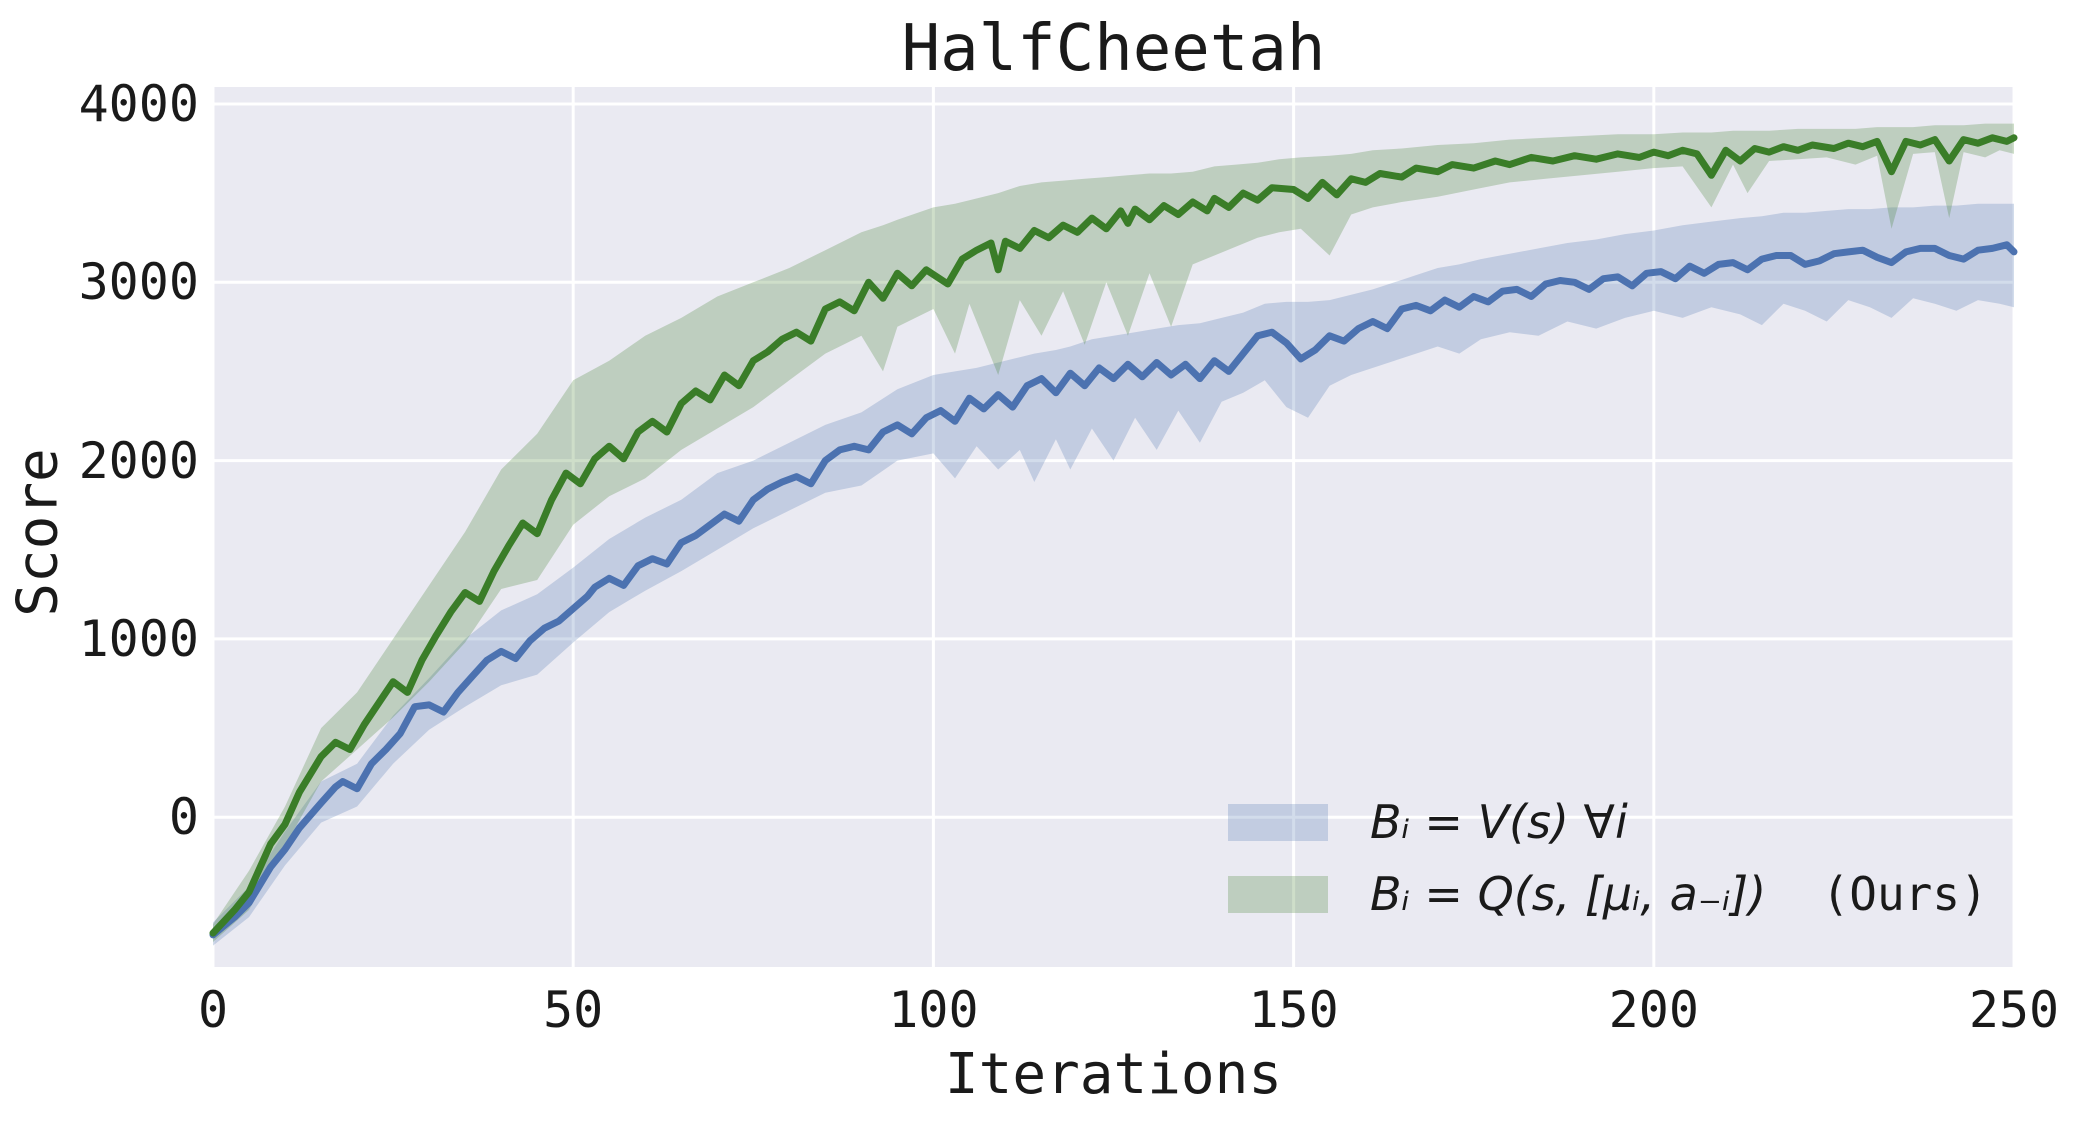  What do you see at coordinates (38, 532) in the screenshot?
I see `y-axis-label: Score` at bounding box center [38, 532].